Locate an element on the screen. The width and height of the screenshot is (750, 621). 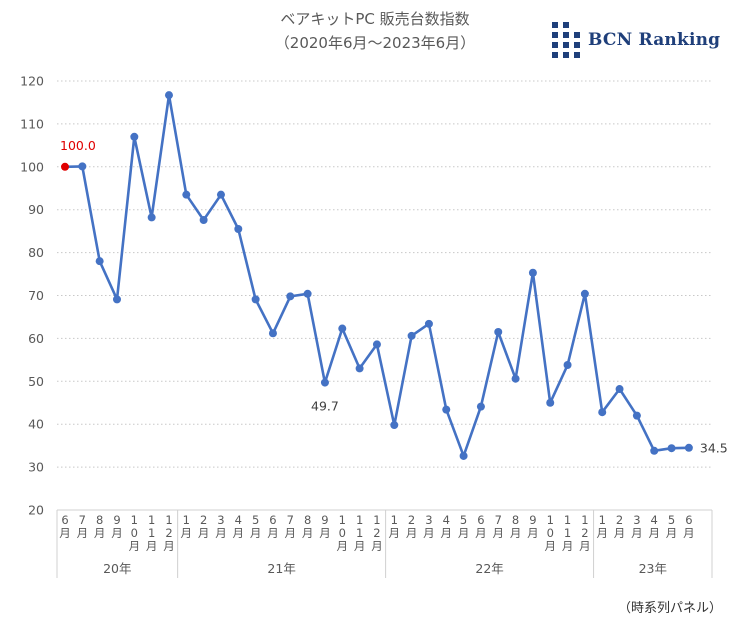
logo-text: BCN Ranking is located at coordinates (654, 40).